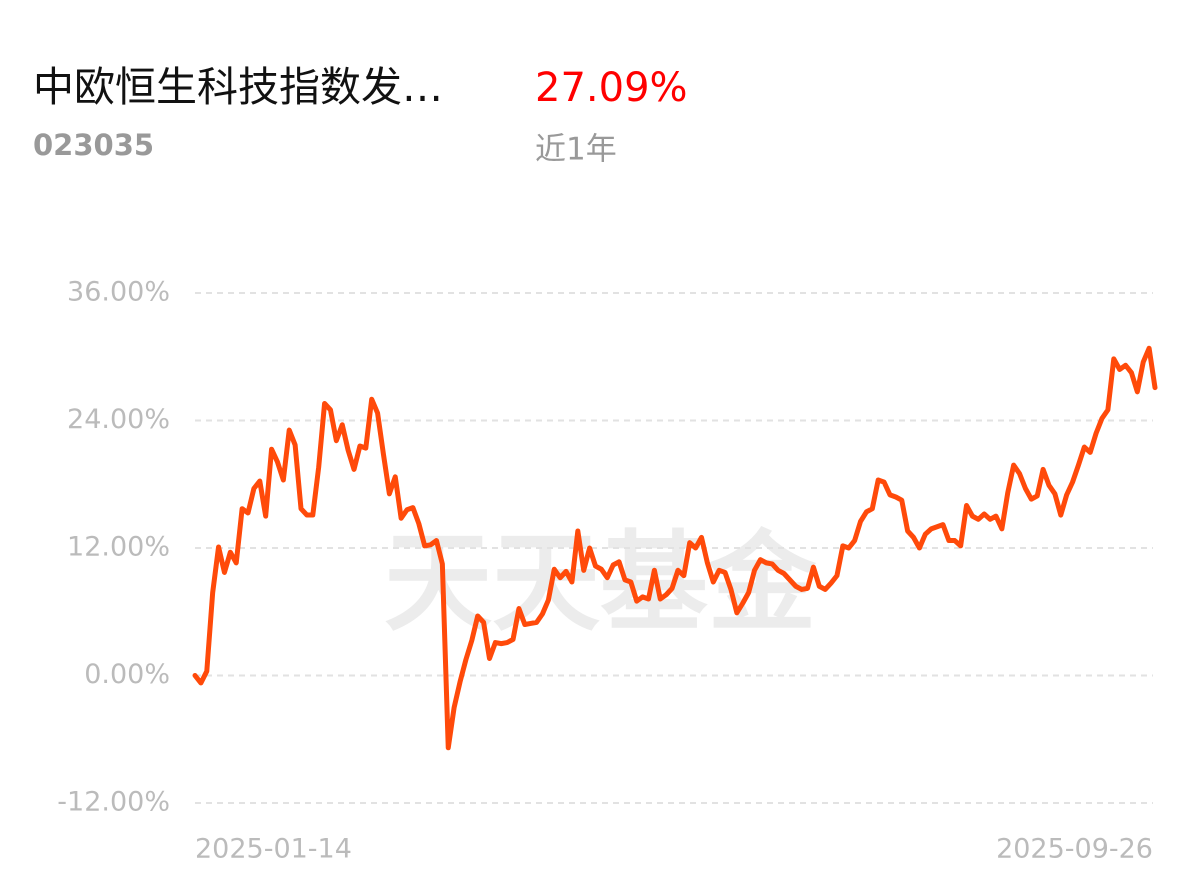 This screenshot has width=1200, height=881. Describe the element at coordinates (600, 583) in the screenshot. I see `watermark: 天天基金` at that location.